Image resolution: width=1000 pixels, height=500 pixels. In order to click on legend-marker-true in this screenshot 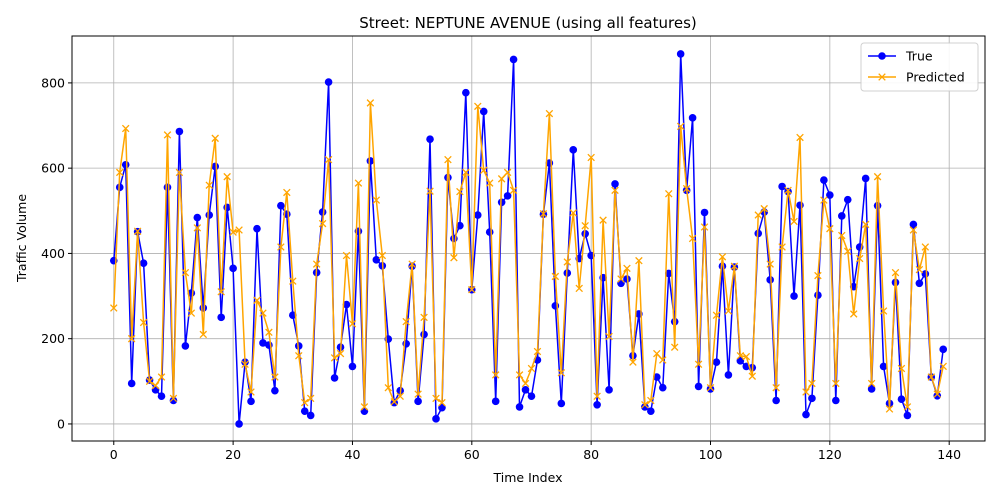, I will do `click(882, 56)`.